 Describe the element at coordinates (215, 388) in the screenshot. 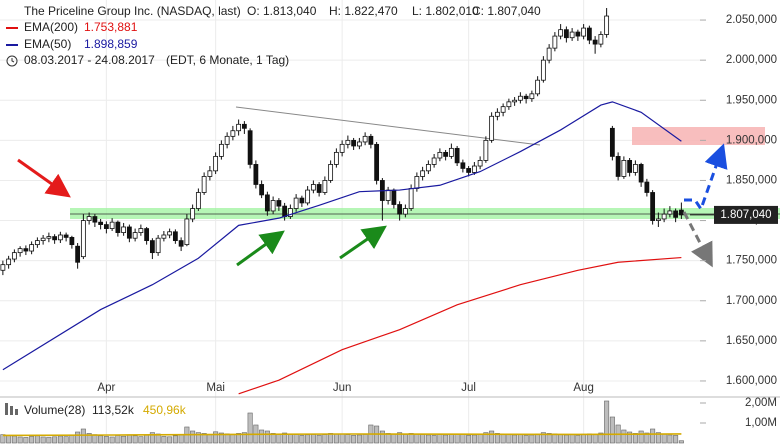

I see `x-tick-label: Mai` at that location.